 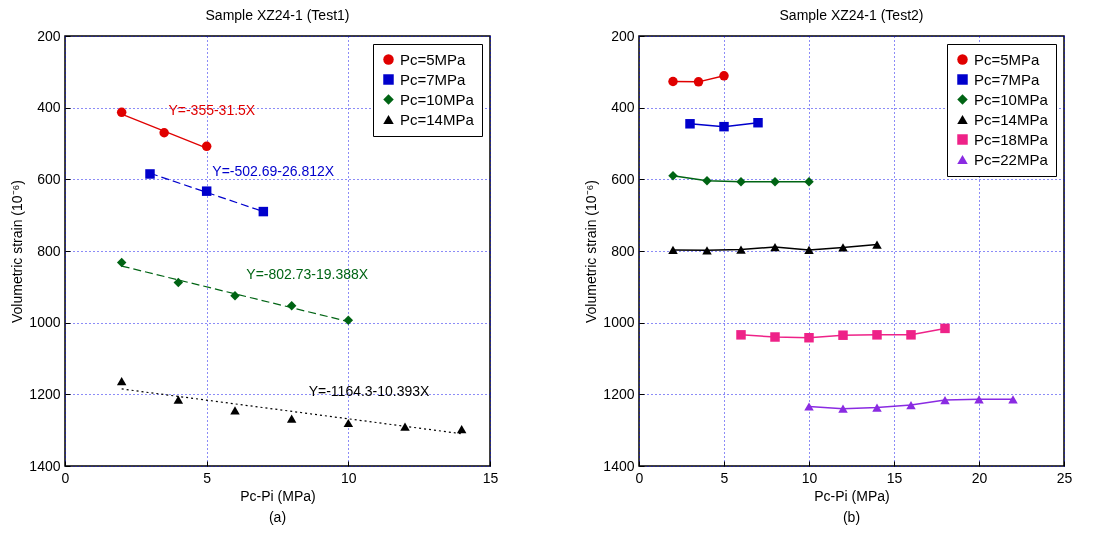 I want to click on chart-title: Sample XZ24-1 (Test1), so click(x=277, y=15).